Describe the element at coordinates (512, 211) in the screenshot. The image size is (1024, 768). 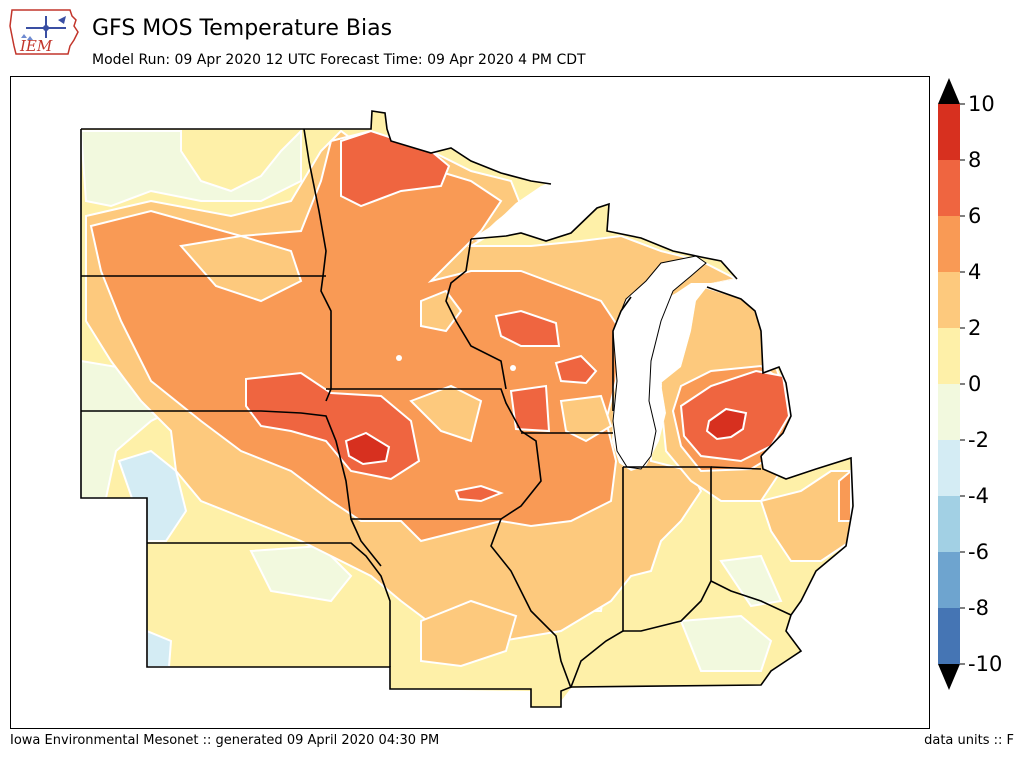
I see `lake-superior` at that location.